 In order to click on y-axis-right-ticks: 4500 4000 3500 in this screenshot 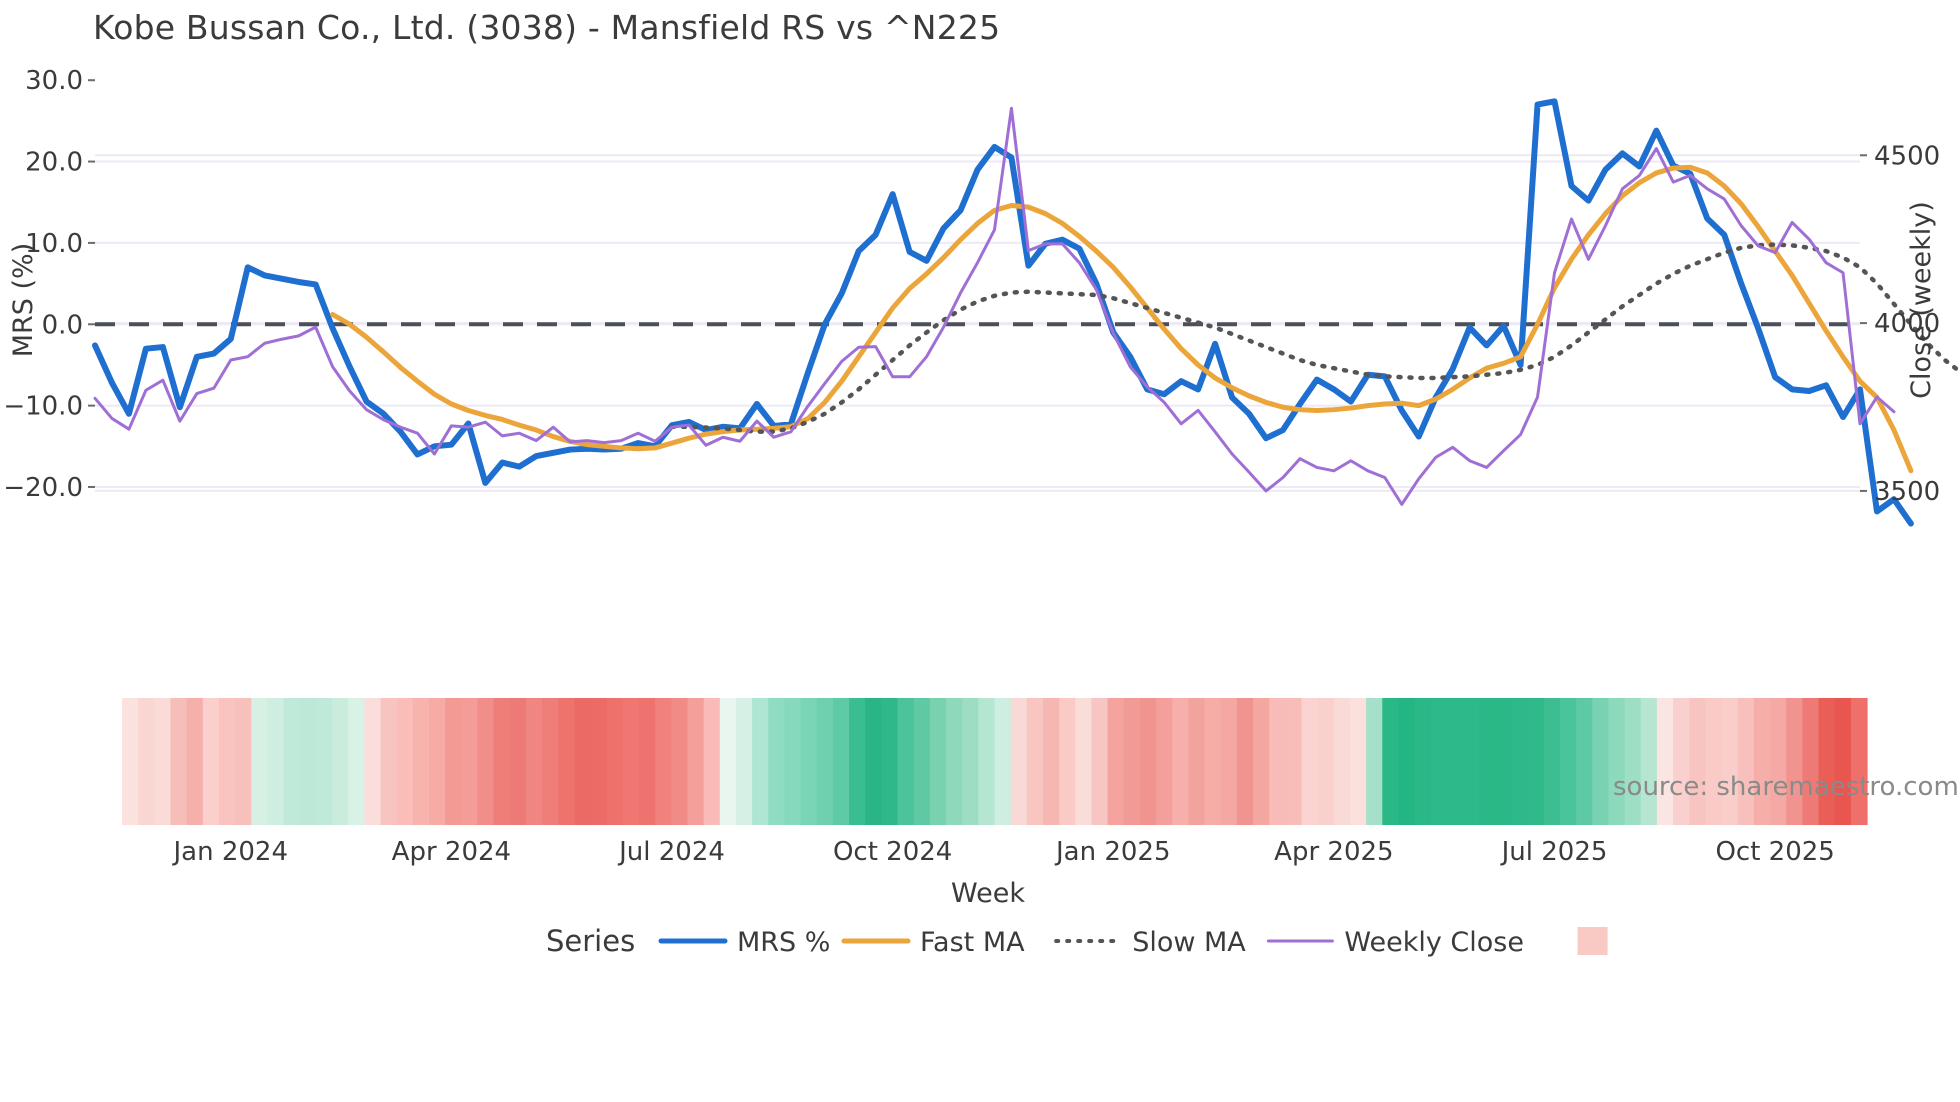, I will do `click(1900, 324)`.